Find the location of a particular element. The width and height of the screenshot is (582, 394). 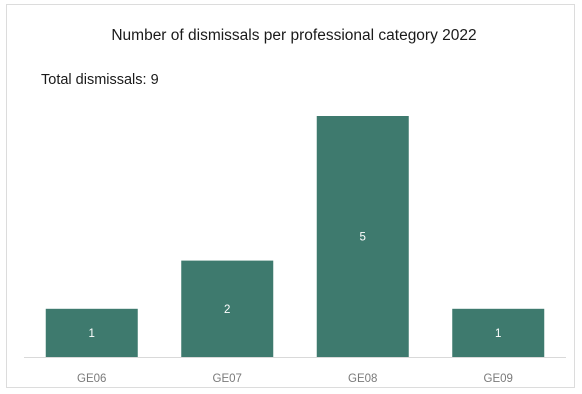

data-label-ge06: 1 is located at coordinates (92, 334).